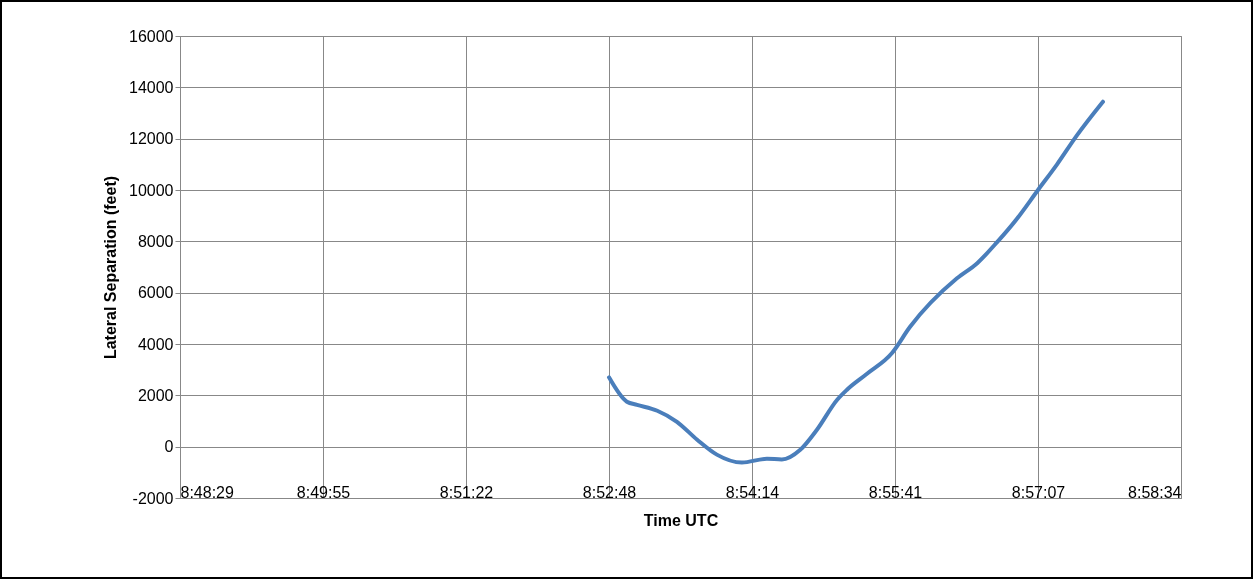 The image size is (1253, 579). Describe the element at coordinates (155, 395) in the screenshot. I see `y-tick-label: 2000` at that location.